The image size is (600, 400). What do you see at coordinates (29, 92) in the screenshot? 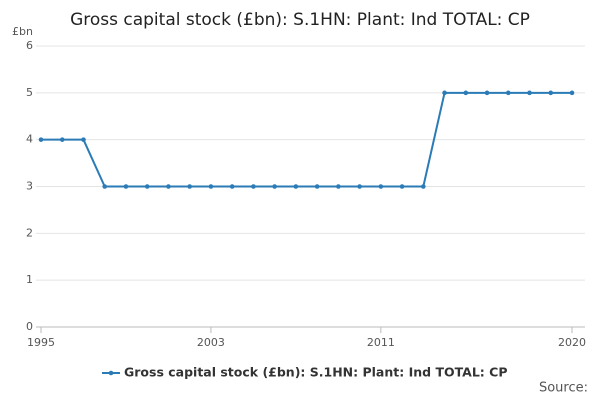
I see `y-tick-label: 5` at bounding box center [29, 92].